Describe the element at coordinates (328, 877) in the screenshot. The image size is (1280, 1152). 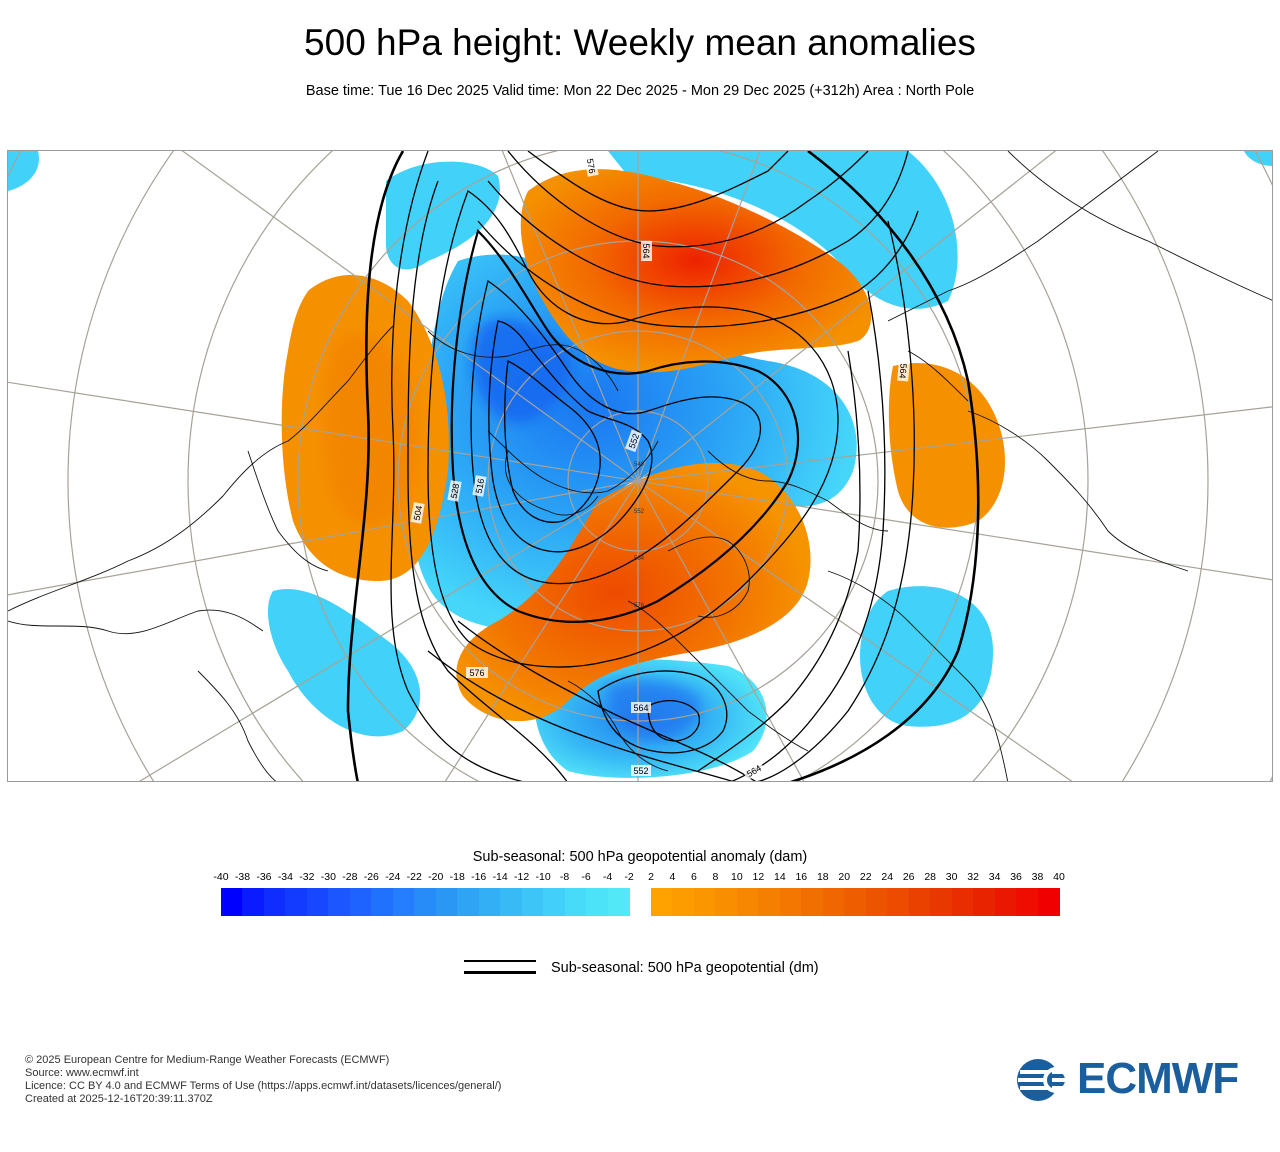
I see `colorbar-tick-label: -30` at that location.